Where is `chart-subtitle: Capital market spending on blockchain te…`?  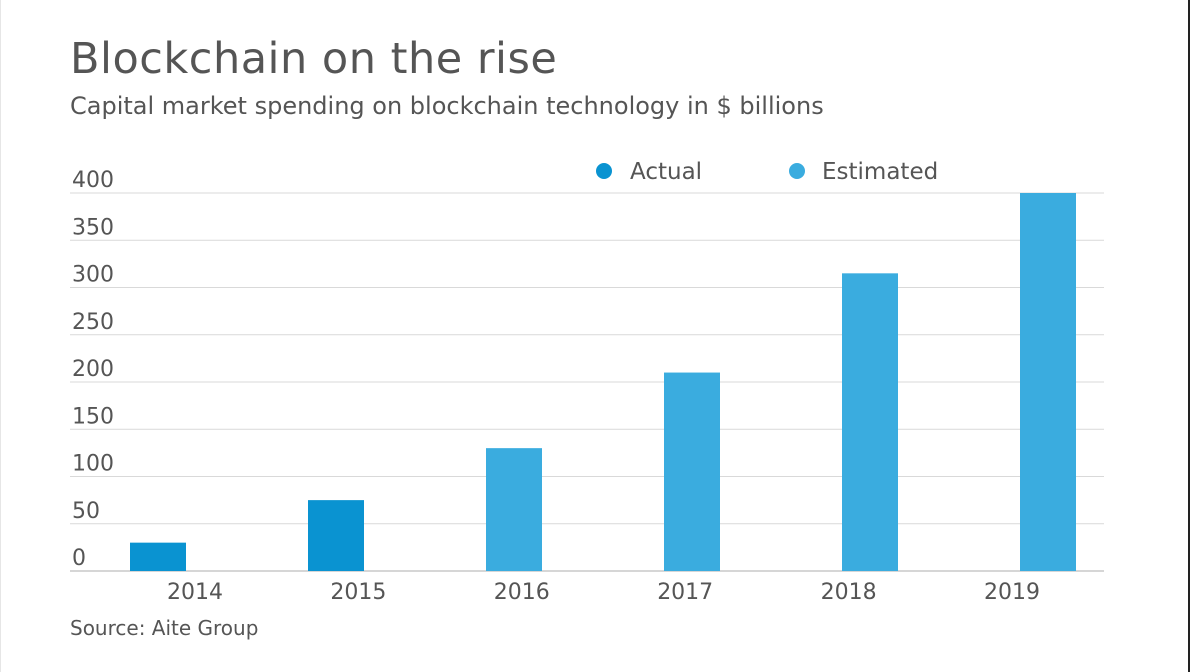
chart-subtitle: Capital market spending on blockchain te… is located at coordinates (447, 106).